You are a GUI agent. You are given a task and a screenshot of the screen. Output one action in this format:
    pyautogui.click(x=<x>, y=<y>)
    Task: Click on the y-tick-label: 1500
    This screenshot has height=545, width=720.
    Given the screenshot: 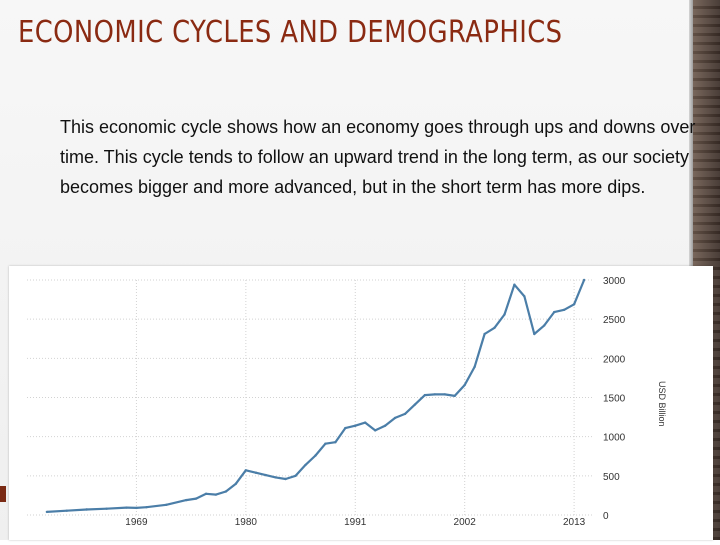 What is the action you would take?
    pyautogui.click(x=614, y=399)
    